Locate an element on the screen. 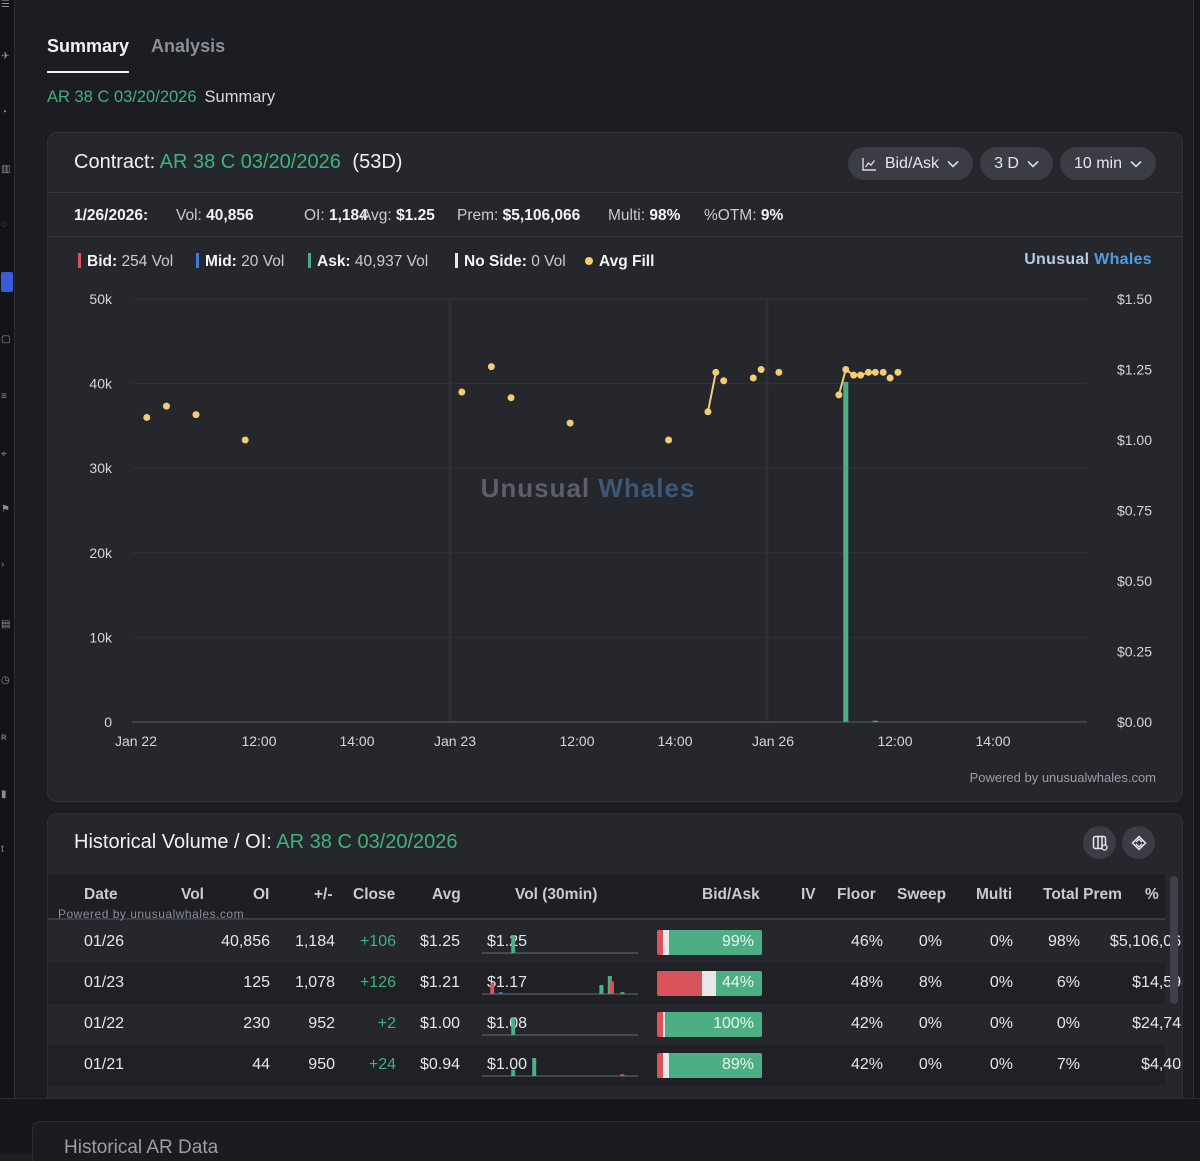 The width and height of the screenshot is (1200, 1161). cell-avg: $1.17 is located at coordinates (506, 982).